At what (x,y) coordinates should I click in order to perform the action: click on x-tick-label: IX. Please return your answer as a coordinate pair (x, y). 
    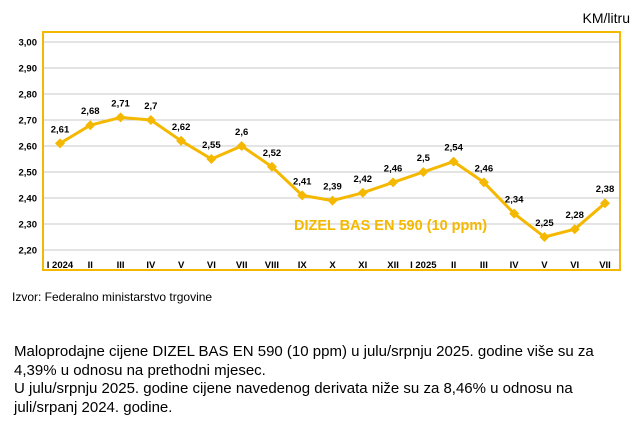
    Looking at the image, I should click on (303, 265).